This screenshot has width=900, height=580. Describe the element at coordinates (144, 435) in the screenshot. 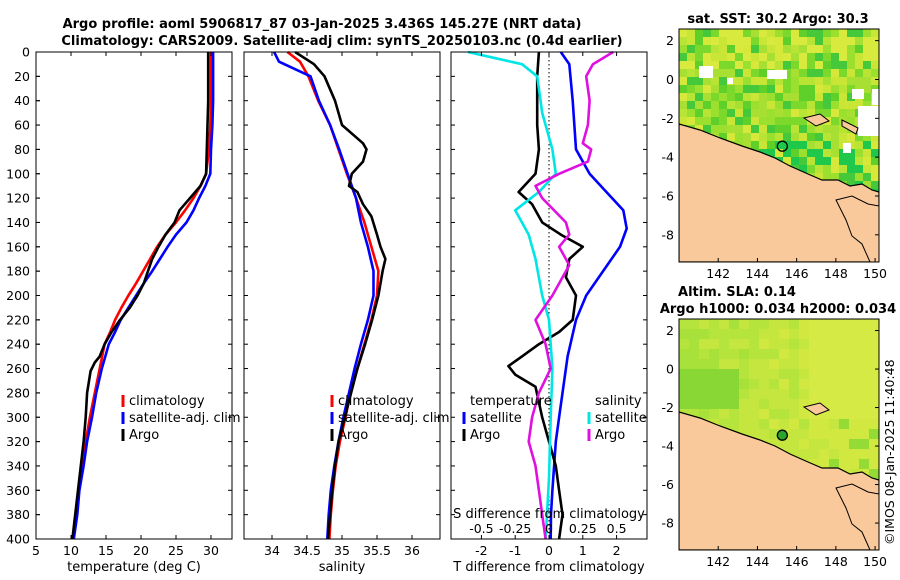

I see `legend-argo: Argo` at that location.